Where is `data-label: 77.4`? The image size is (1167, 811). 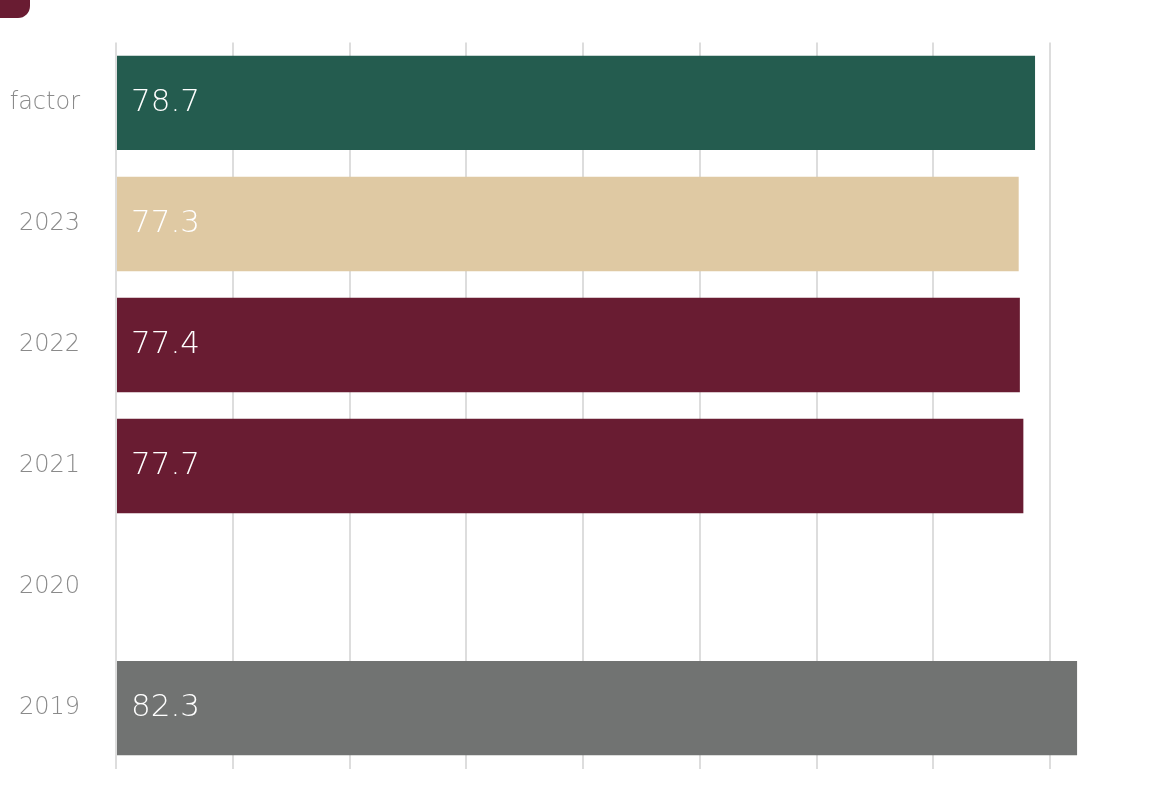 data-label: 77.4 is located at coordinates (166, 342).